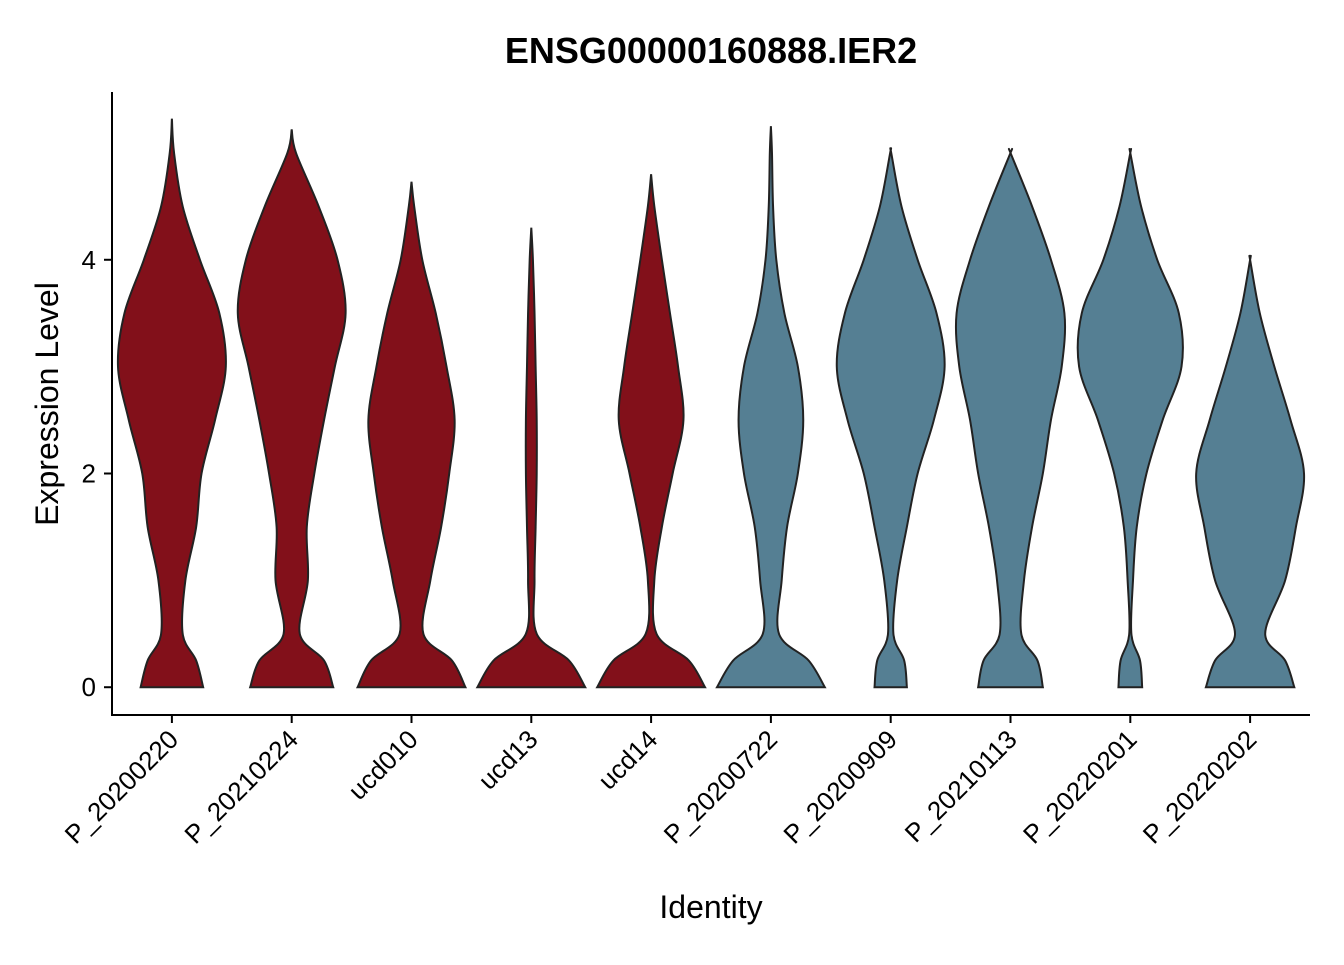 This screenshot has height=965, width=1344. Describe the element at coordinates (1080, 787) in the screenshot. I see `x-tick-label: P_20220201` at that location.